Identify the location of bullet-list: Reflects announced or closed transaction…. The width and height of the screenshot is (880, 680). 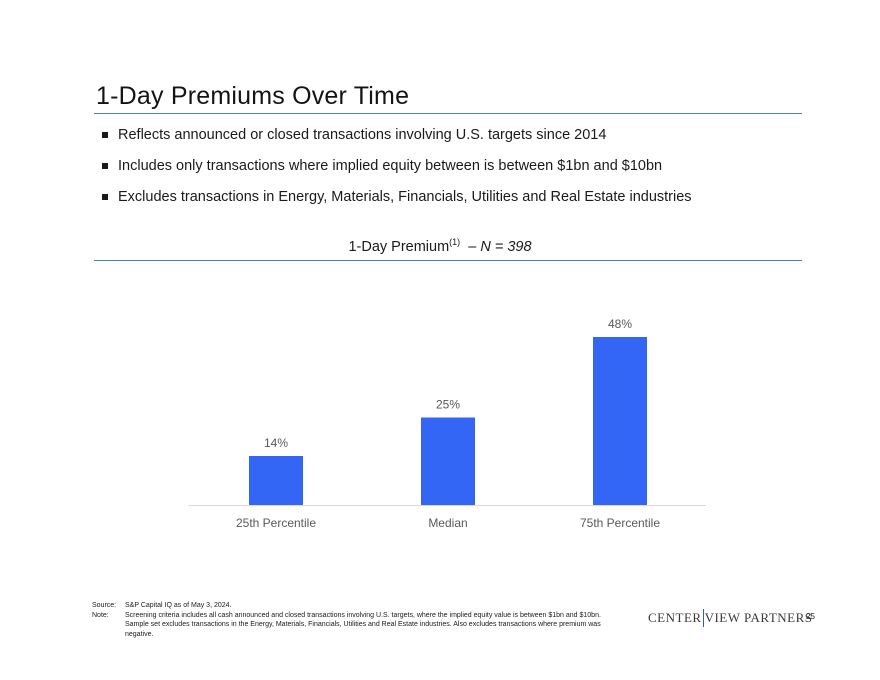
(396, 172).